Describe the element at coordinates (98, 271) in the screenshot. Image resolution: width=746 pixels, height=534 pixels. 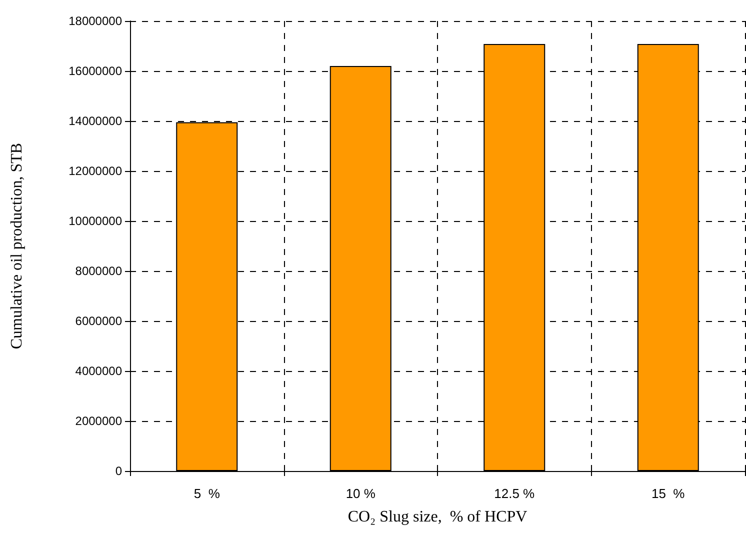
I see `y-tick-label: 8000000` at that location.